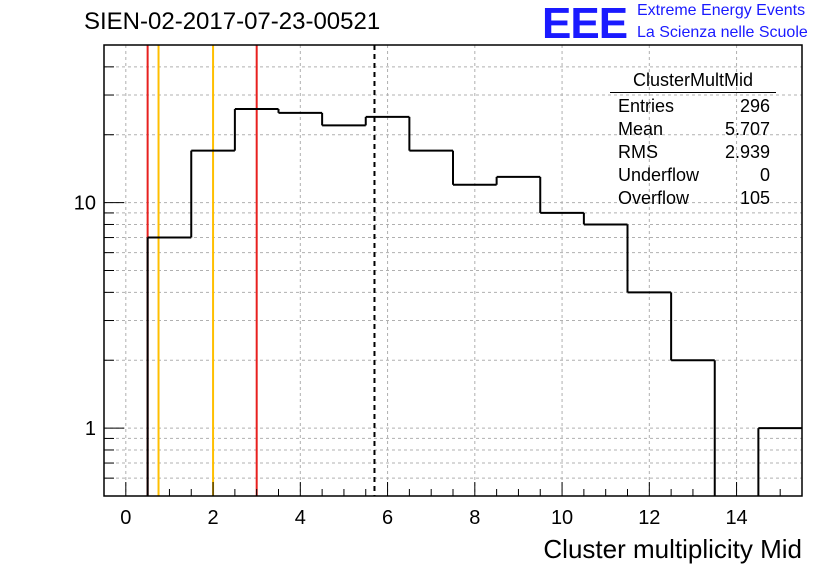  I want to click on x-axis-label: Cluster multiplicity Mid, so click(672, 549).